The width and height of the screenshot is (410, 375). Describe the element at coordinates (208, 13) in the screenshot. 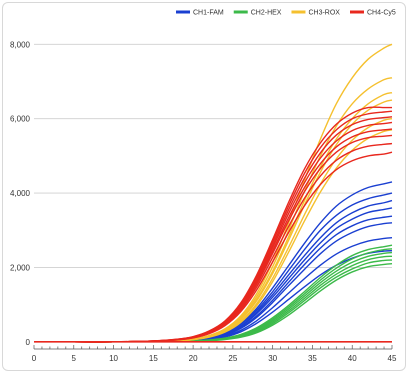

I see `legend-label: CH1-FAM` at that location.